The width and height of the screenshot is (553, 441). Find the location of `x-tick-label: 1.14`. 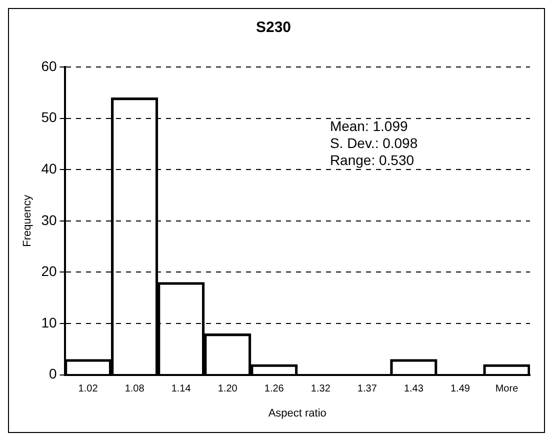

x-tick-label: 1.14 is located at coordinates (181, 389).